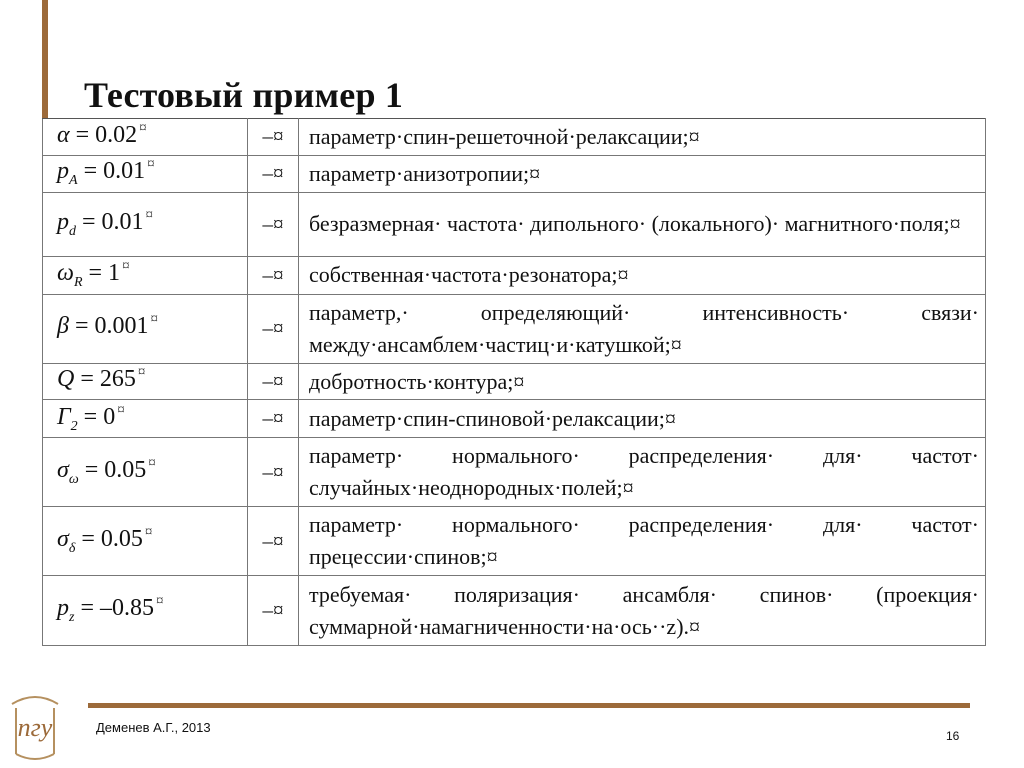 This screenshot has height=768, width=1024. What do you see at coordinates (953, 736) in the screenshot?
I see `page-number: 16` at bounding box center [953, 736].